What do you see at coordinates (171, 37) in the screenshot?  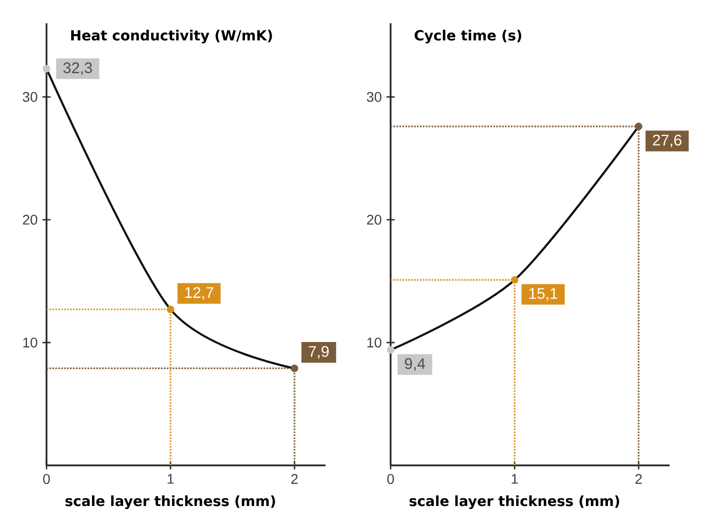 I see `y-axis-title: Heat conductivity (W/mK)` at bounding box center [171, 37].